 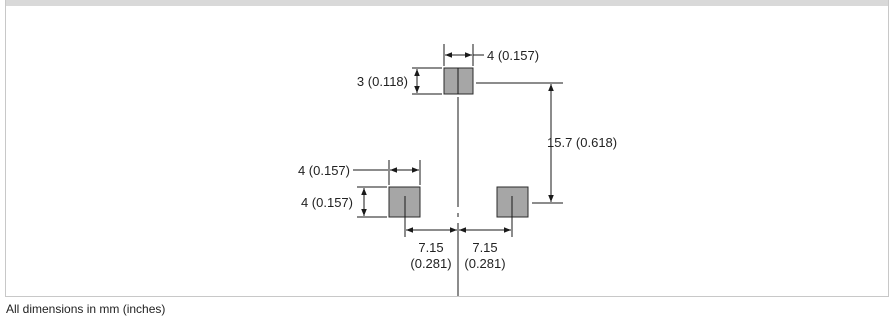 What do you see at coordinates (582, 142) in the screenshot?
I see `pad-spacing-vertical-label: 15.7 (0.618)` at bounding box center [582, 142].